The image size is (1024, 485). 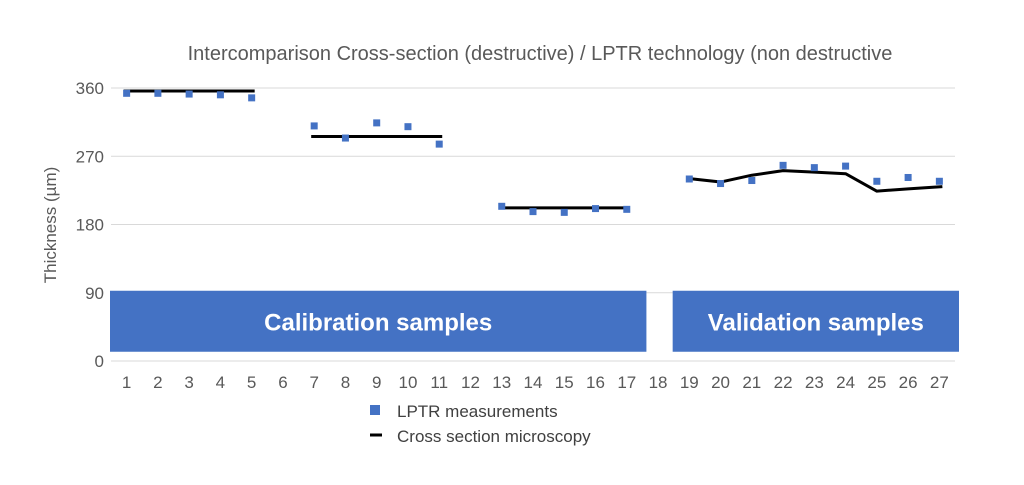 What do you see at coordinates (282, 382) in the screenshot?
I see `x-tick-label: 6` at bounding box center [282, 382].